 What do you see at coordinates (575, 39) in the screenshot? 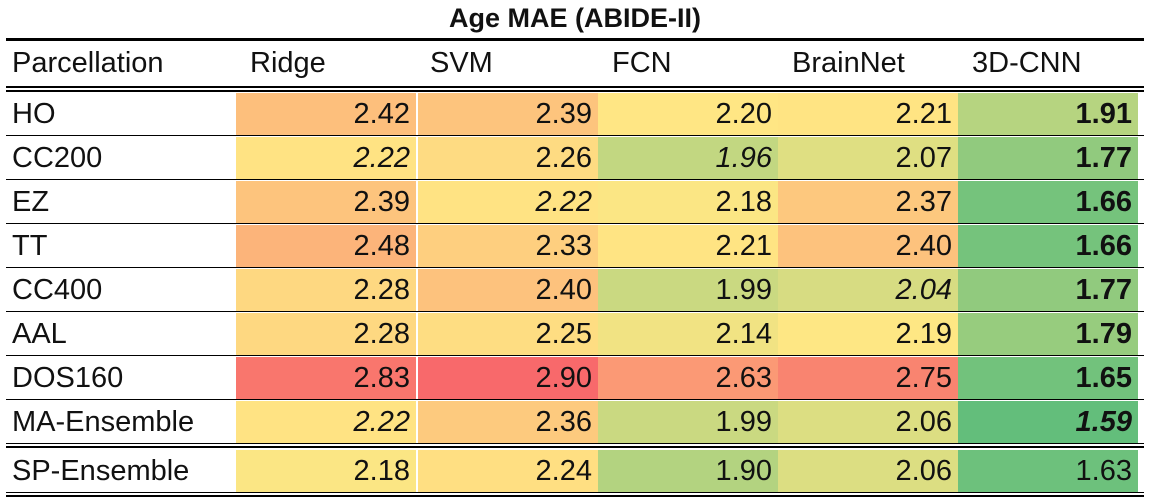
I see `top-rule` at bounding box center [575, 39].